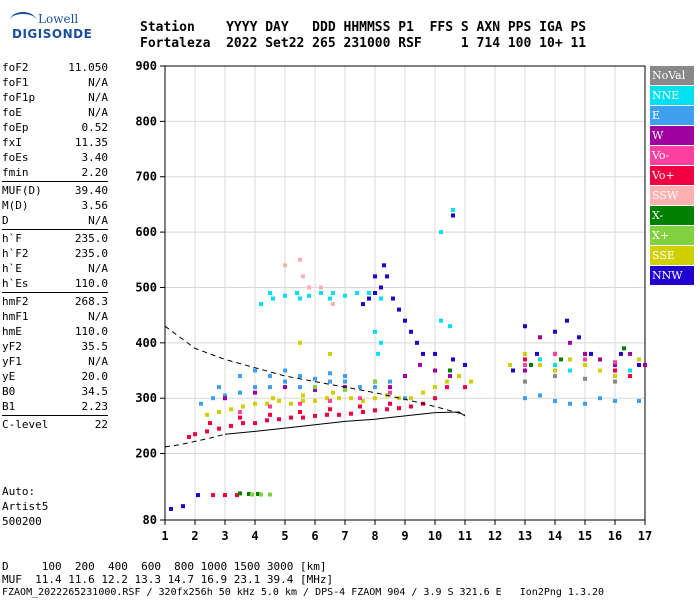  Describe the element at coordinates (91, 283) in the screenshot. I see `param-value: 110.0` at that location.